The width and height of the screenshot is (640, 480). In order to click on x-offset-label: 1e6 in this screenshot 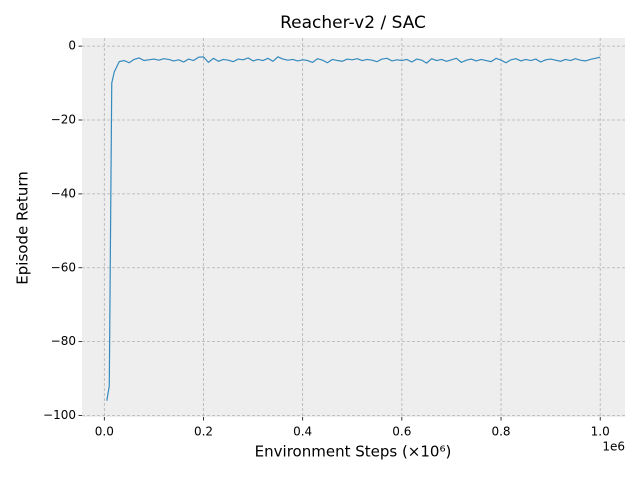, I will do `click(613, 447)`.